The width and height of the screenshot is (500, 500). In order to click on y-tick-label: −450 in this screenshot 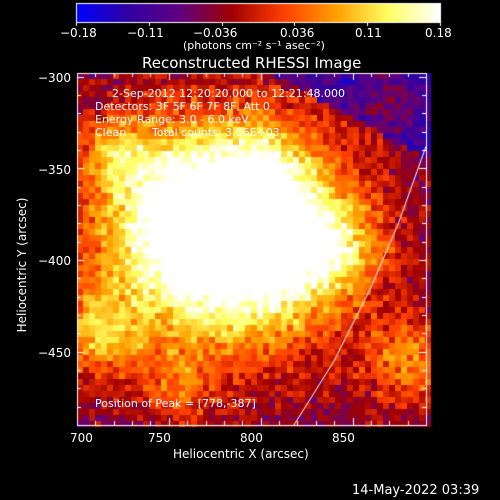, I will do `click(54, 353)`.